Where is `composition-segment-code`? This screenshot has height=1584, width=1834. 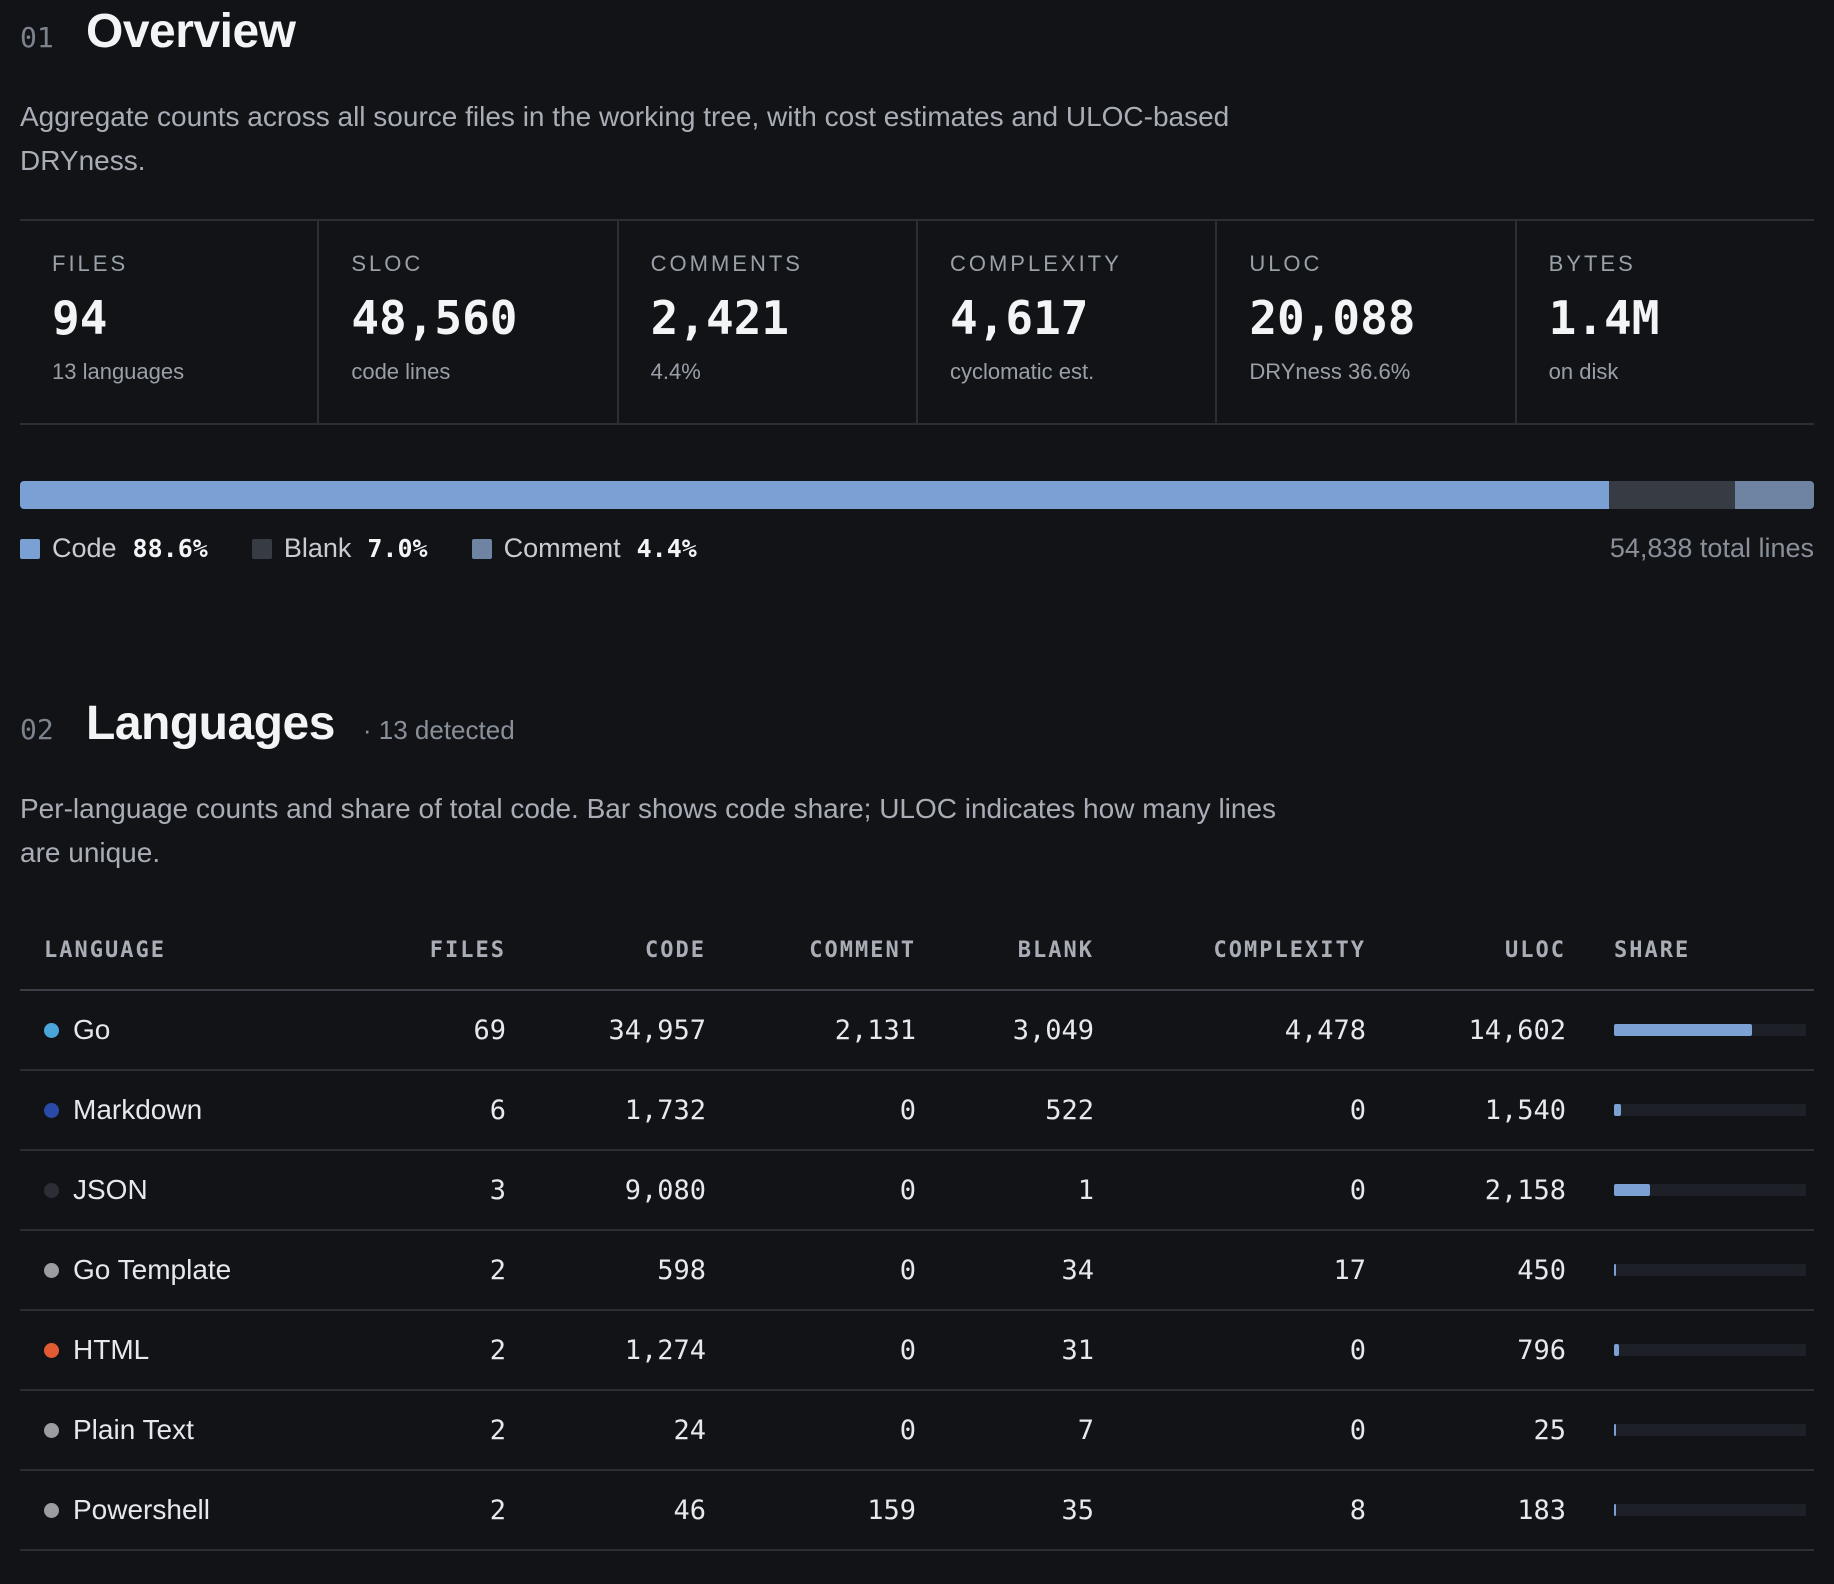
composition-segment-code is located at coordinates (815, 495).